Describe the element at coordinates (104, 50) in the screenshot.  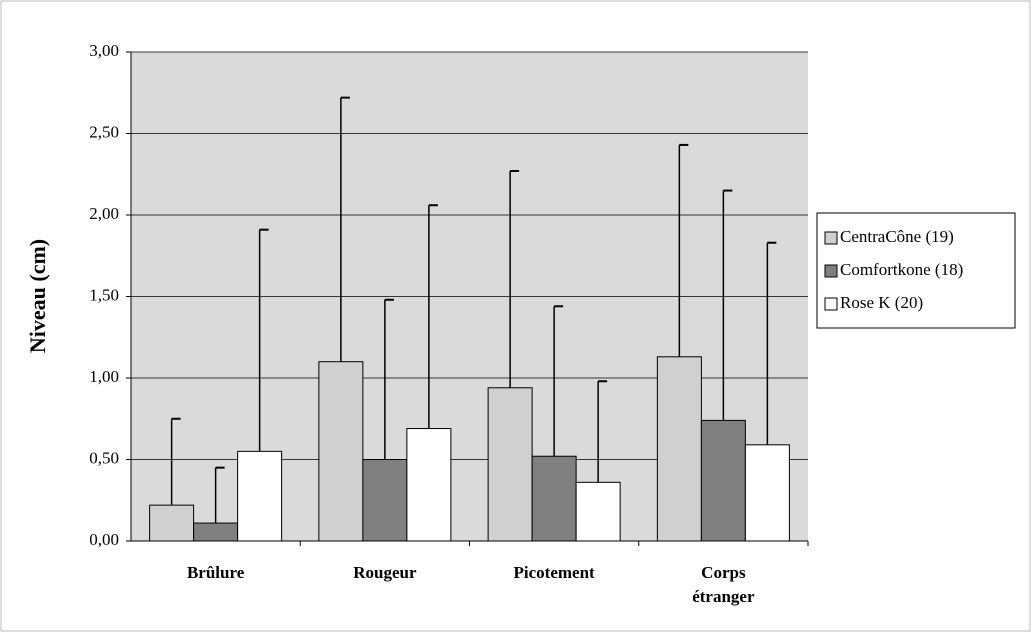
I see `y-tick-label: 3,00` at that location.